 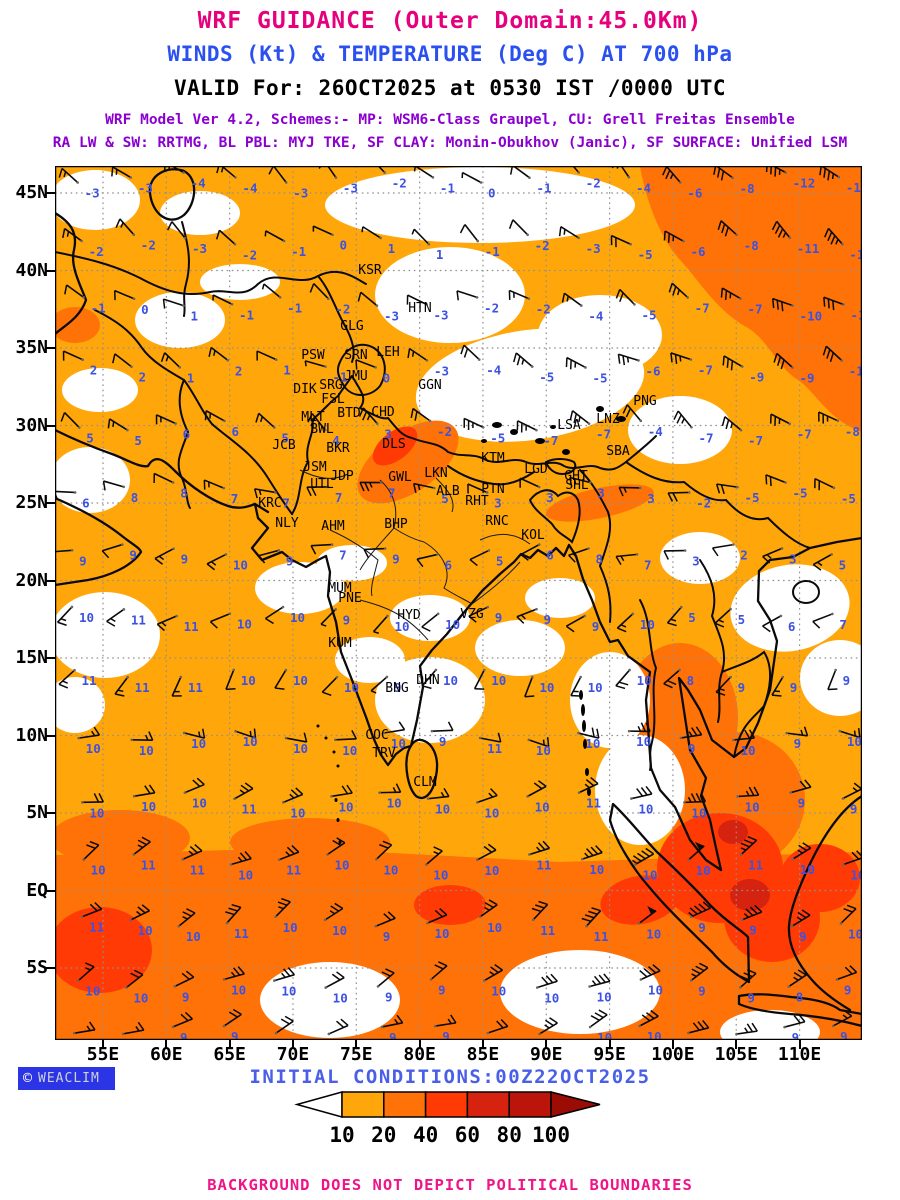 I want to click on city-label-leh: LEH, so click(x=387, y=352).